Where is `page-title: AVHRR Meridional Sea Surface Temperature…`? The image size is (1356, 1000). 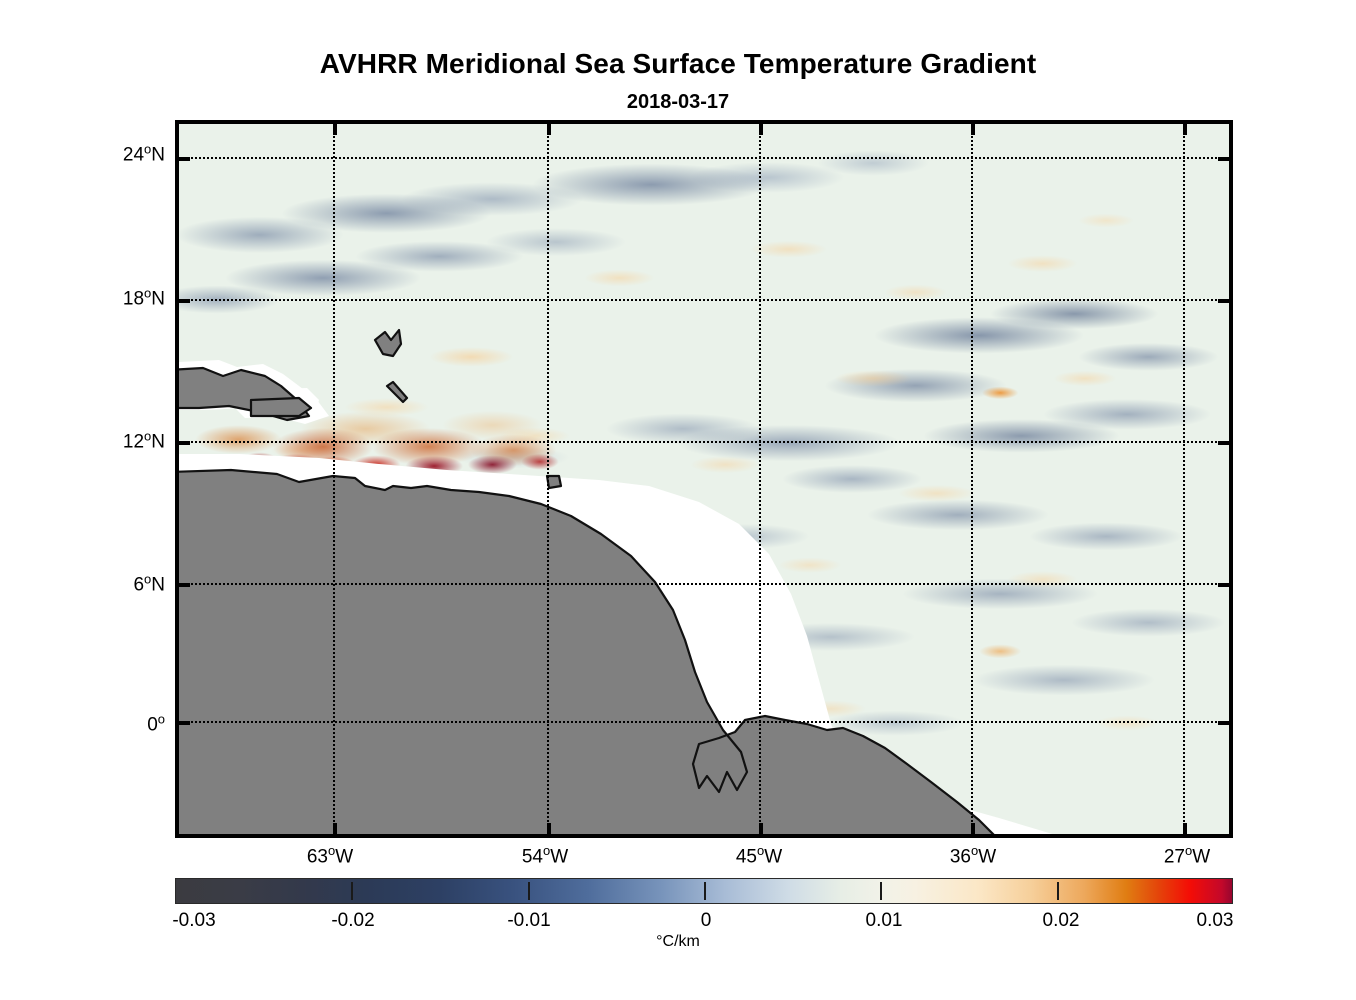
page-title: AVHRR Meridional Sea Surface Temperature… is located at coordinates (678, 63).